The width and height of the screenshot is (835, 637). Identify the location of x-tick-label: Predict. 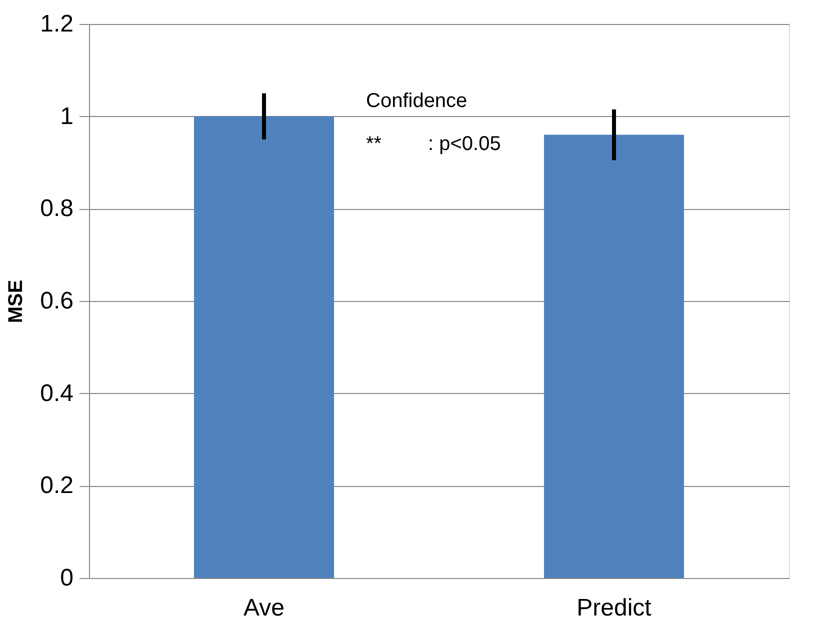
(614, 608).